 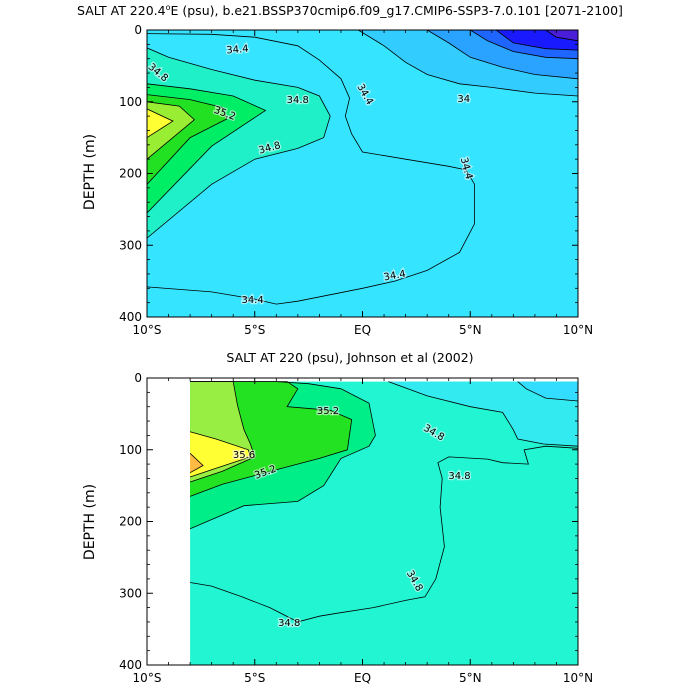 I want to click on bottom-panel-title: SALT AT 220 (psu), Johnson et al (2002), so click(x=349, y=357).